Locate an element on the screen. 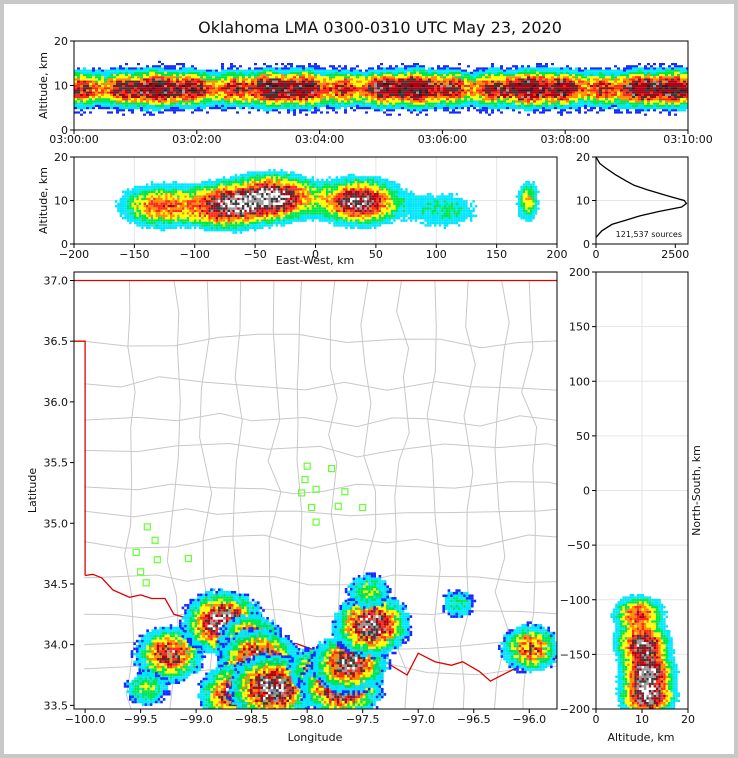 Image resolution: width=738 pixels, height=758 pixels. x-tick-label: 2500 is located at coordinates (675, 254).